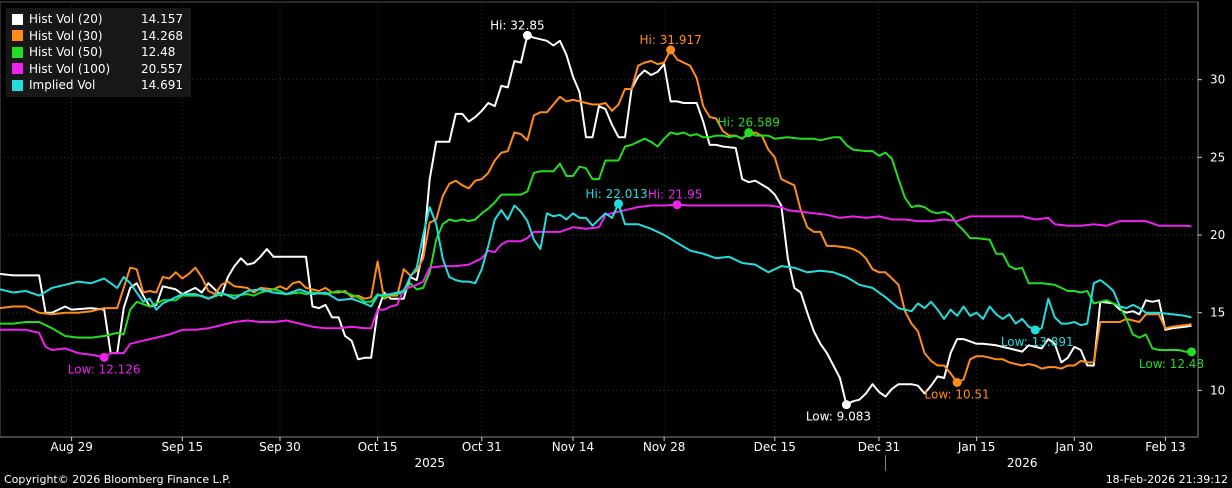 This screenshot has height=488, width=1232. I want to click on legend-series-name: Hist Vol (20), so click(66, 19).